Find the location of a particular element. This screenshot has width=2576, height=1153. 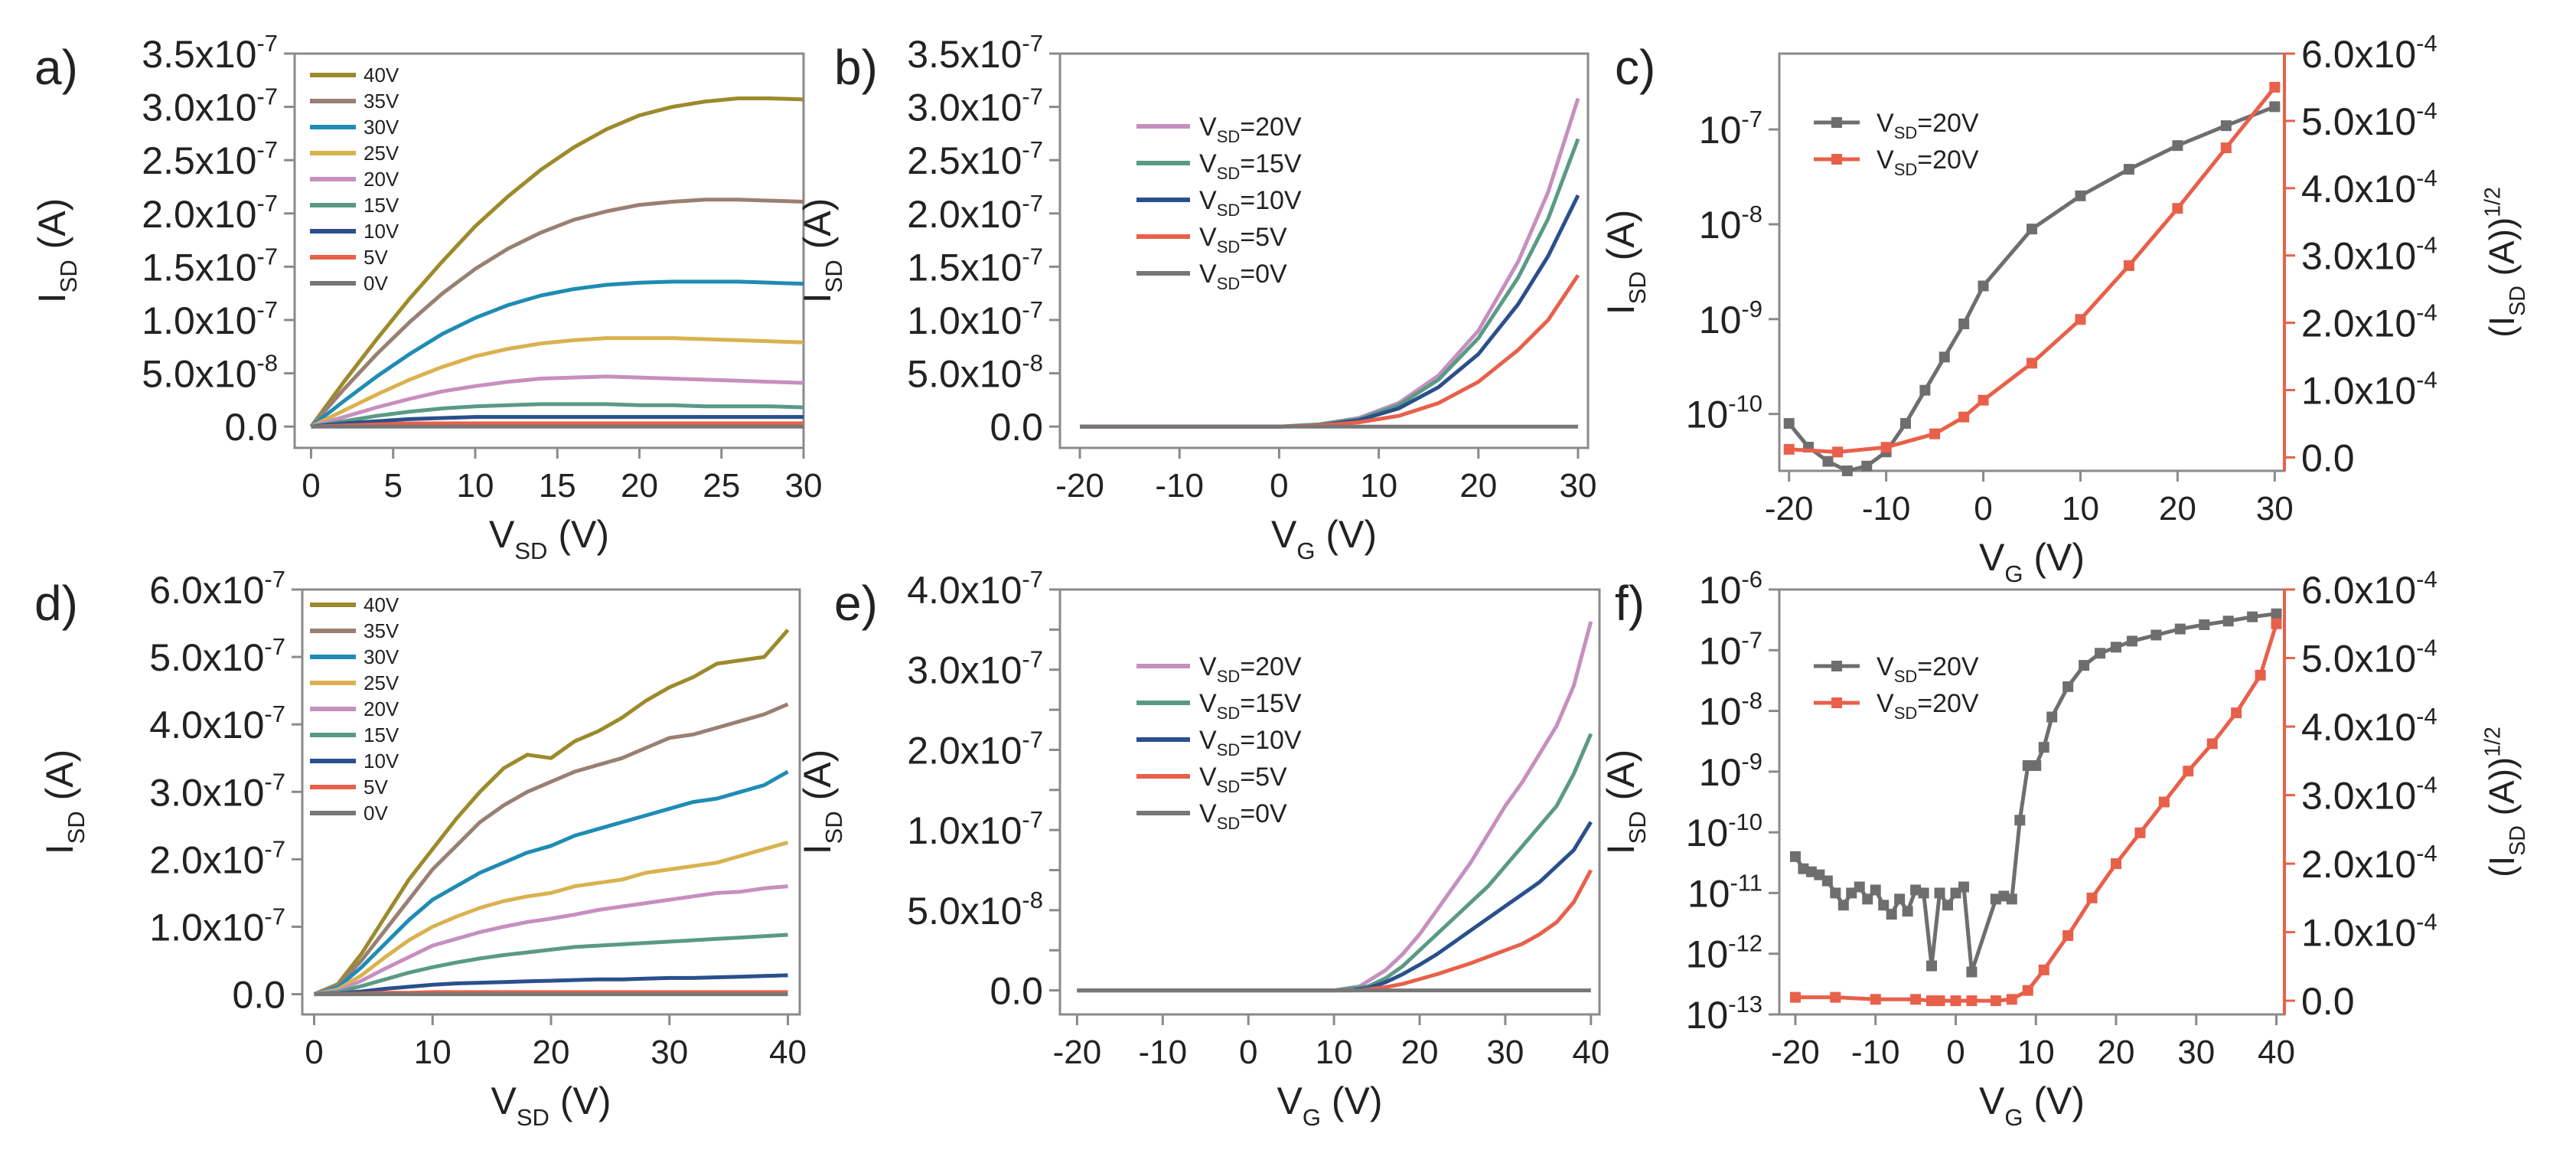

x-tick-label: 10 is located at coordinates (1334, 1052).